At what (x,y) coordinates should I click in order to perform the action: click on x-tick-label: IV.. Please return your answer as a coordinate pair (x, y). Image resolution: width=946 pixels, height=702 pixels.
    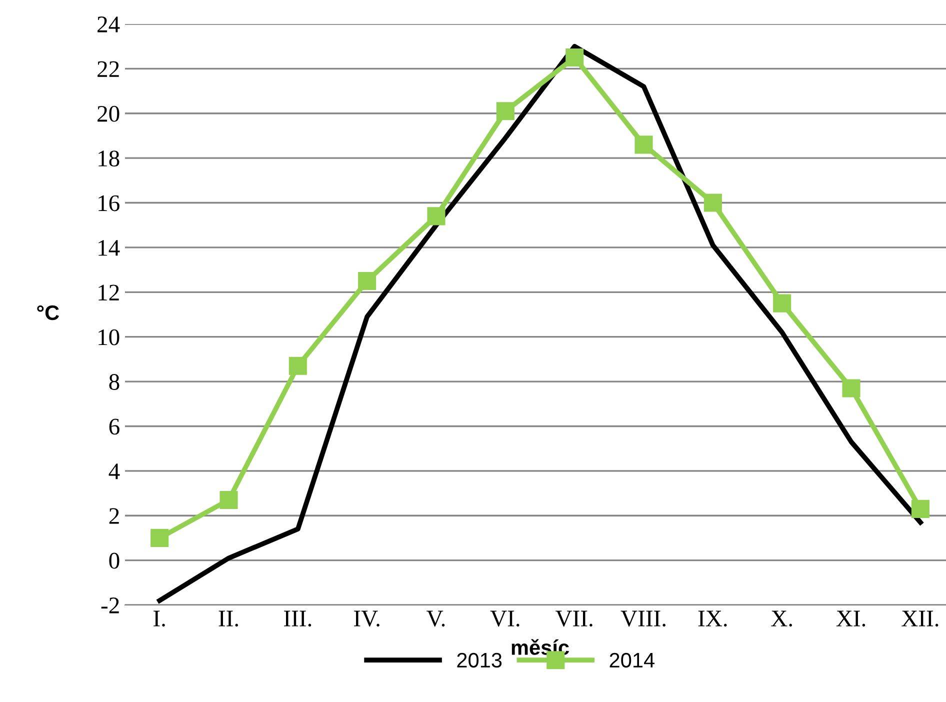
    Looking at the image, I should click on (367, 618).